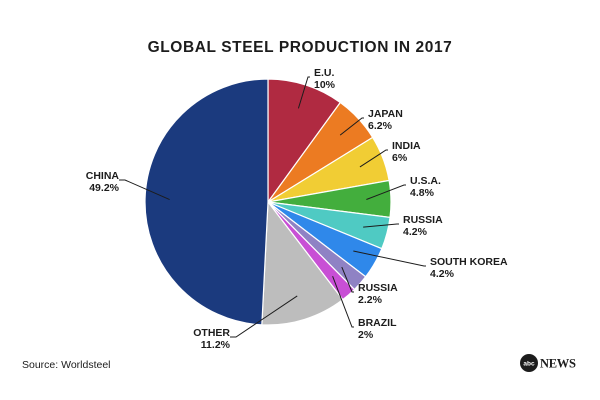 The image size is (600, 400). What do you see at coordinates (423, 220) in the screenshot?
I see `slice-label-russia-4: RUSSIA` at bounding box center [423, 220].